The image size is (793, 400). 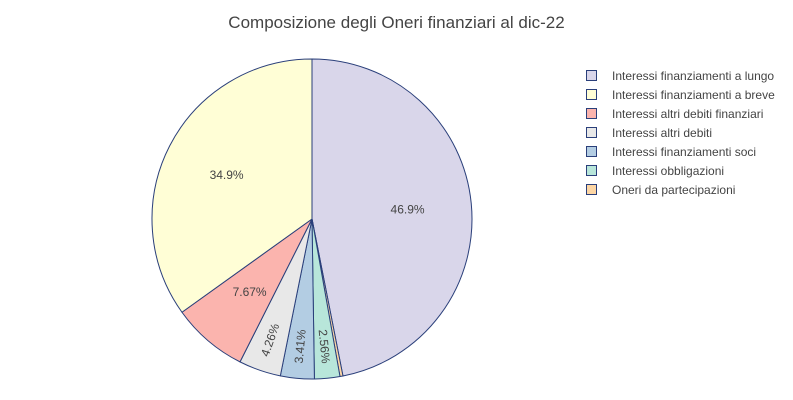 I want to click on pie-slice-label-3: 3.41%, so click(x=300, y=346).